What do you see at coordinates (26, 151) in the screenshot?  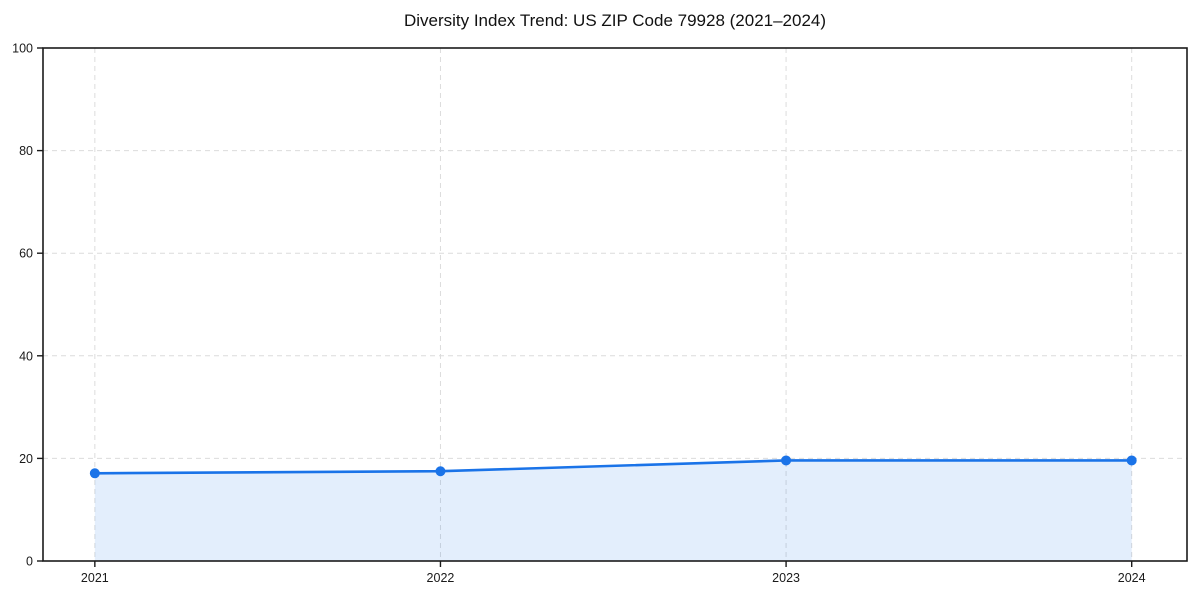 I see `y-axis-tick-label: 80` at bounding box center [26, 151].